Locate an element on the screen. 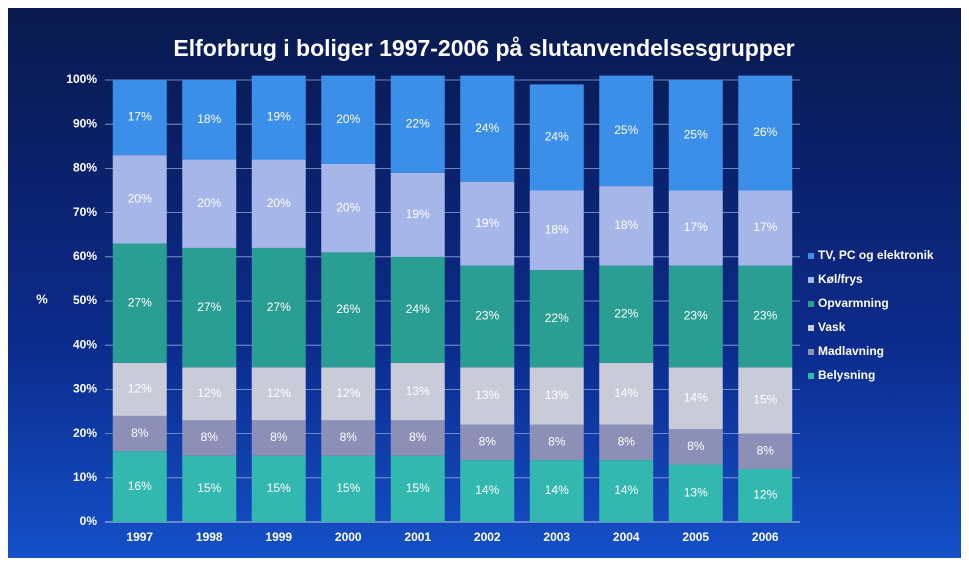 The height and width of the screenshot is (566, 969). y-tick-label: 20% is located at coordinates (85, 433).